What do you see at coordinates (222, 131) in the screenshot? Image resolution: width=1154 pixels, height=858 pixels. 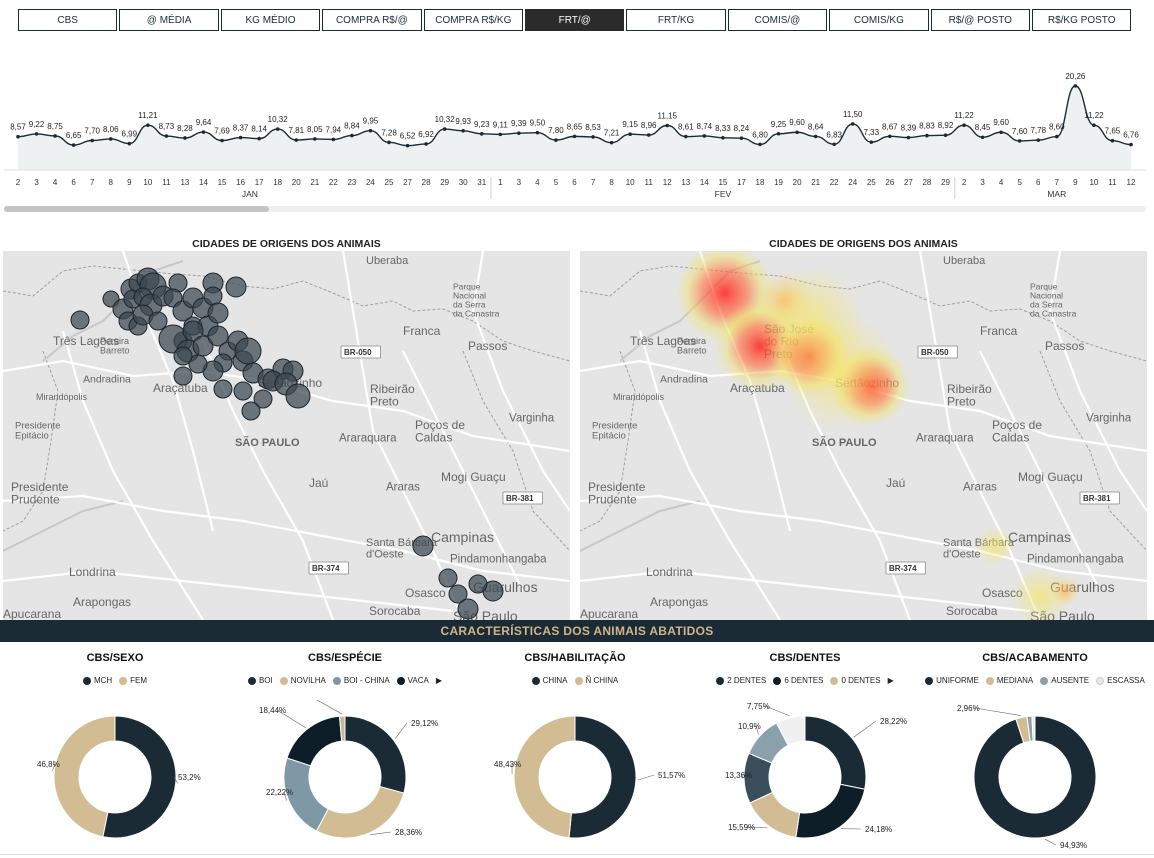 I see `data-label: 7,69` at bounding box center [222, 131].